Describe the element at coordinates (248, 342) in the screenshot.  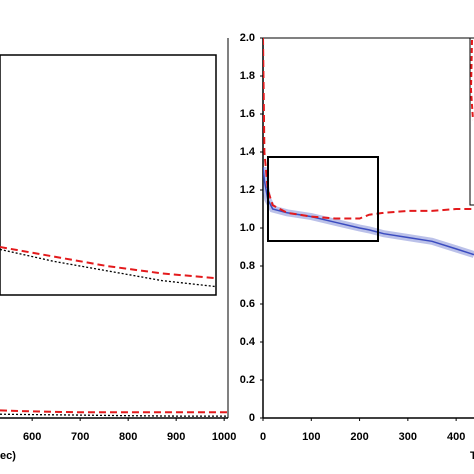
I see `y-tick-label: 0.4` at that location.